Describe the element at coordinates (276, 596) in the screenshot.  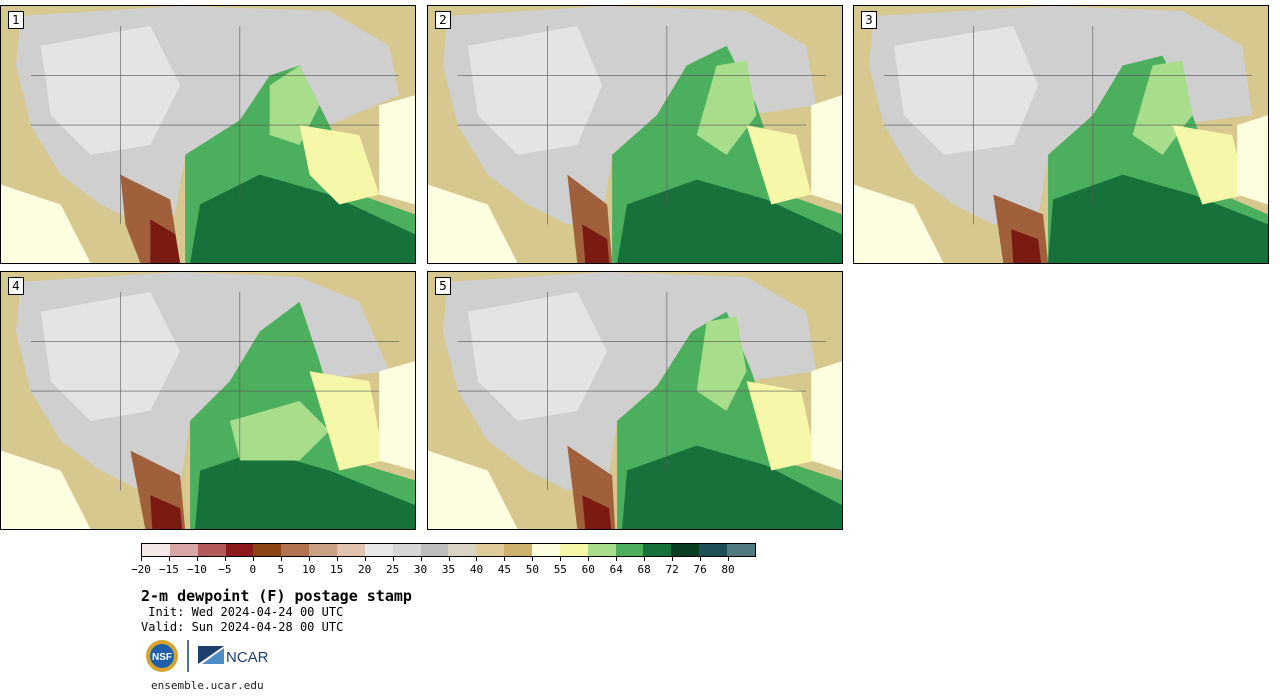
I see `product-title: 2-m dewpoint (F) postage stamp` at that location.